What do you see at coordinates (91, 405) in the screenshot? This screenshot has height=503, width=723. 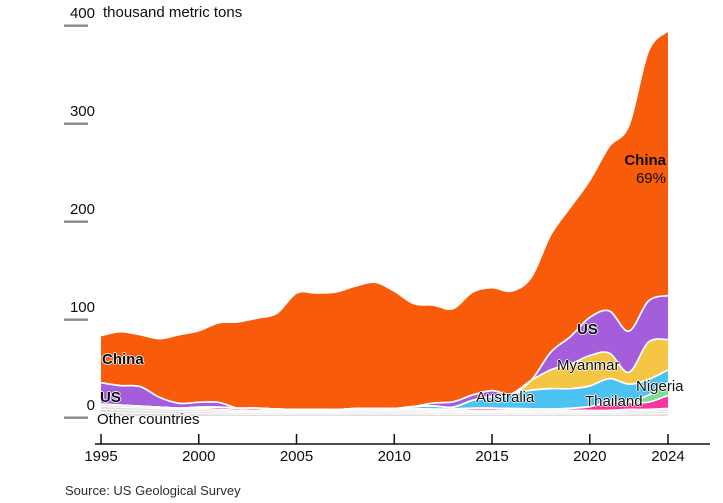 I see `y-tick-label: 0` at bounding box center [91, 405].